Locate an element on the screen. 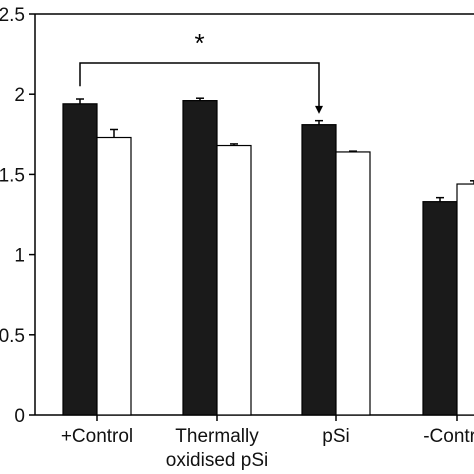 The width and height of the screenshot is (474, 474). x-category-label: pSi is located at coordinates (335, 436).